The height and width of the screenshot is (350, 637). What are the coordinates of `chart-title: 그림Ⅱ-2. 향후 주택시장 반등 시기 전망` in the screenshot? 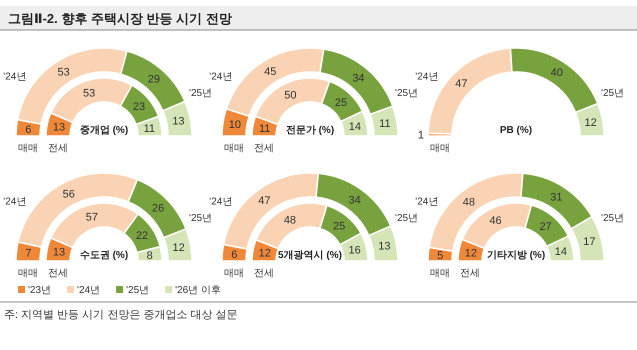 It's located at (120, 18).